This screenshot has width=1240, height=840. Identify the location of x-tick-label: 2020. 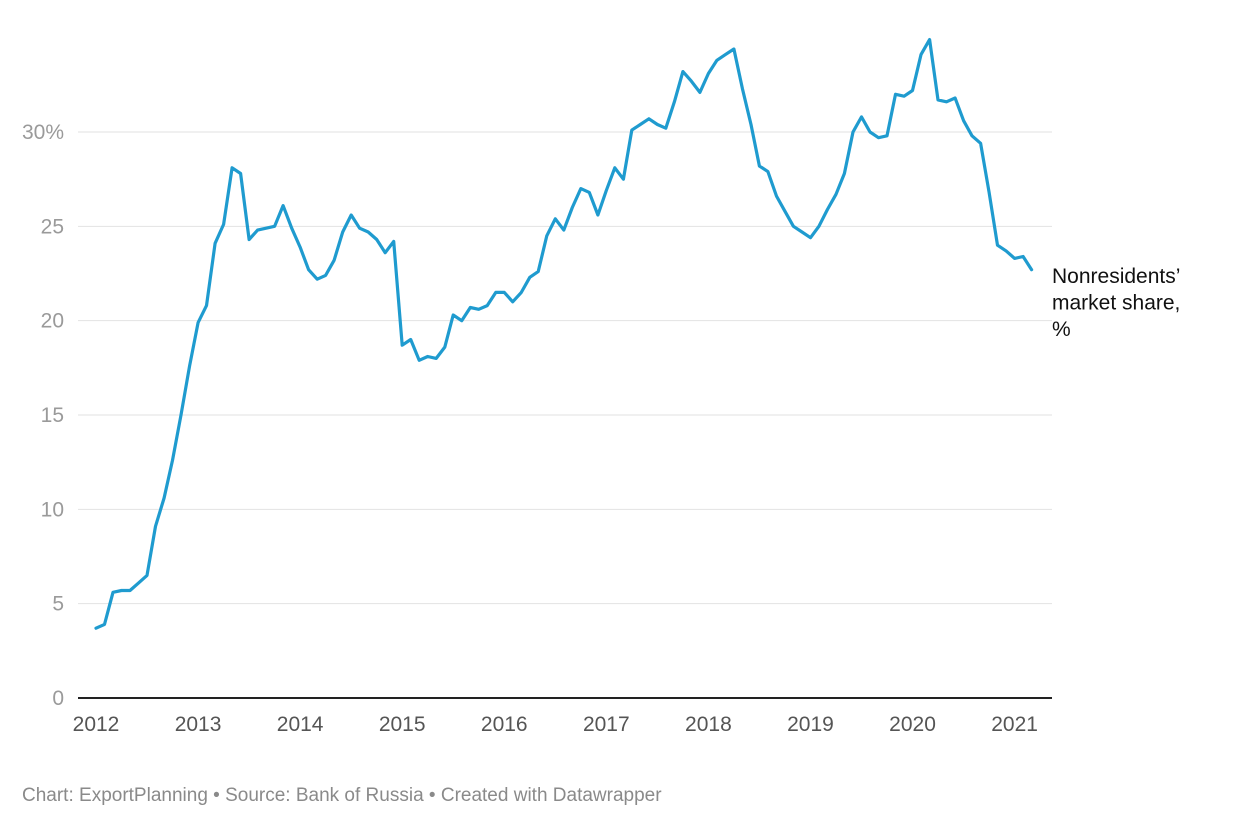
(912, 724).